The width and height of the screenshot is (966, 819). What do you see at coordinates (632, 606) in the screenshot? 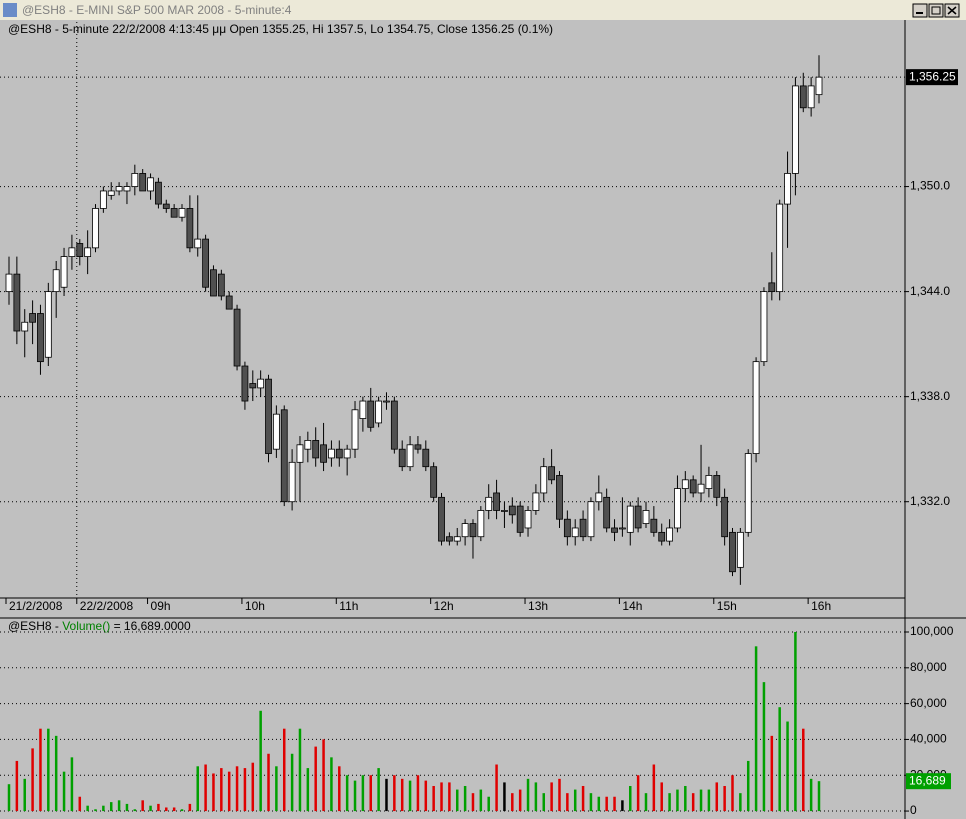
I see `x-tick-label: 14h` at bounding box center [632, 606].